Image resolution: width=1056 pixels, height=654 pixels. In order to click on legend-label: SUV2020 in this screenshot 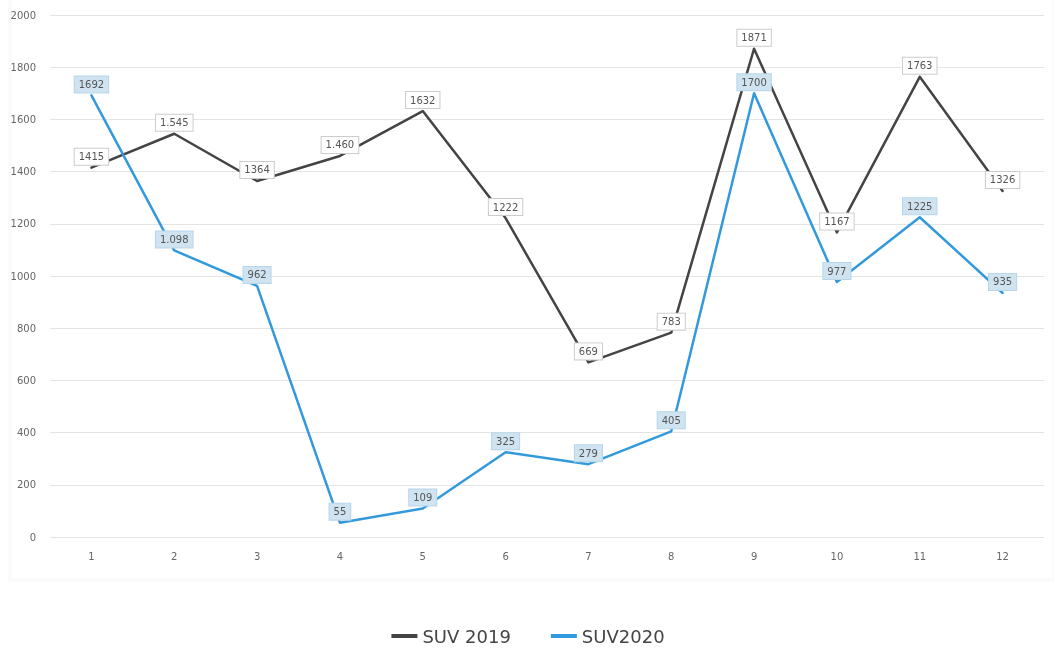, I will do `click(623, 636)`.